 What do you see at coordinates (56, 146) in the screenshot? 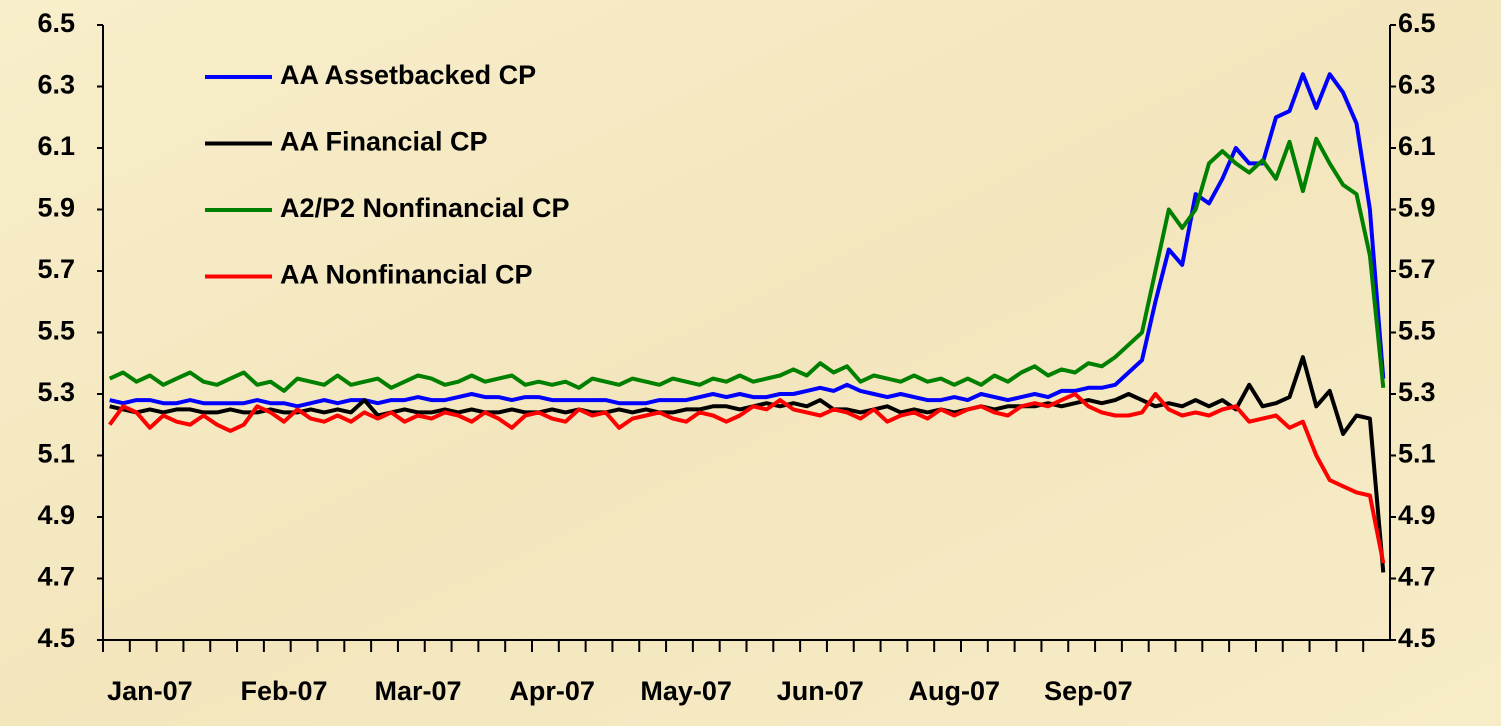
I see `y-tick-label: 6.1` at bounding box center [56, 146].